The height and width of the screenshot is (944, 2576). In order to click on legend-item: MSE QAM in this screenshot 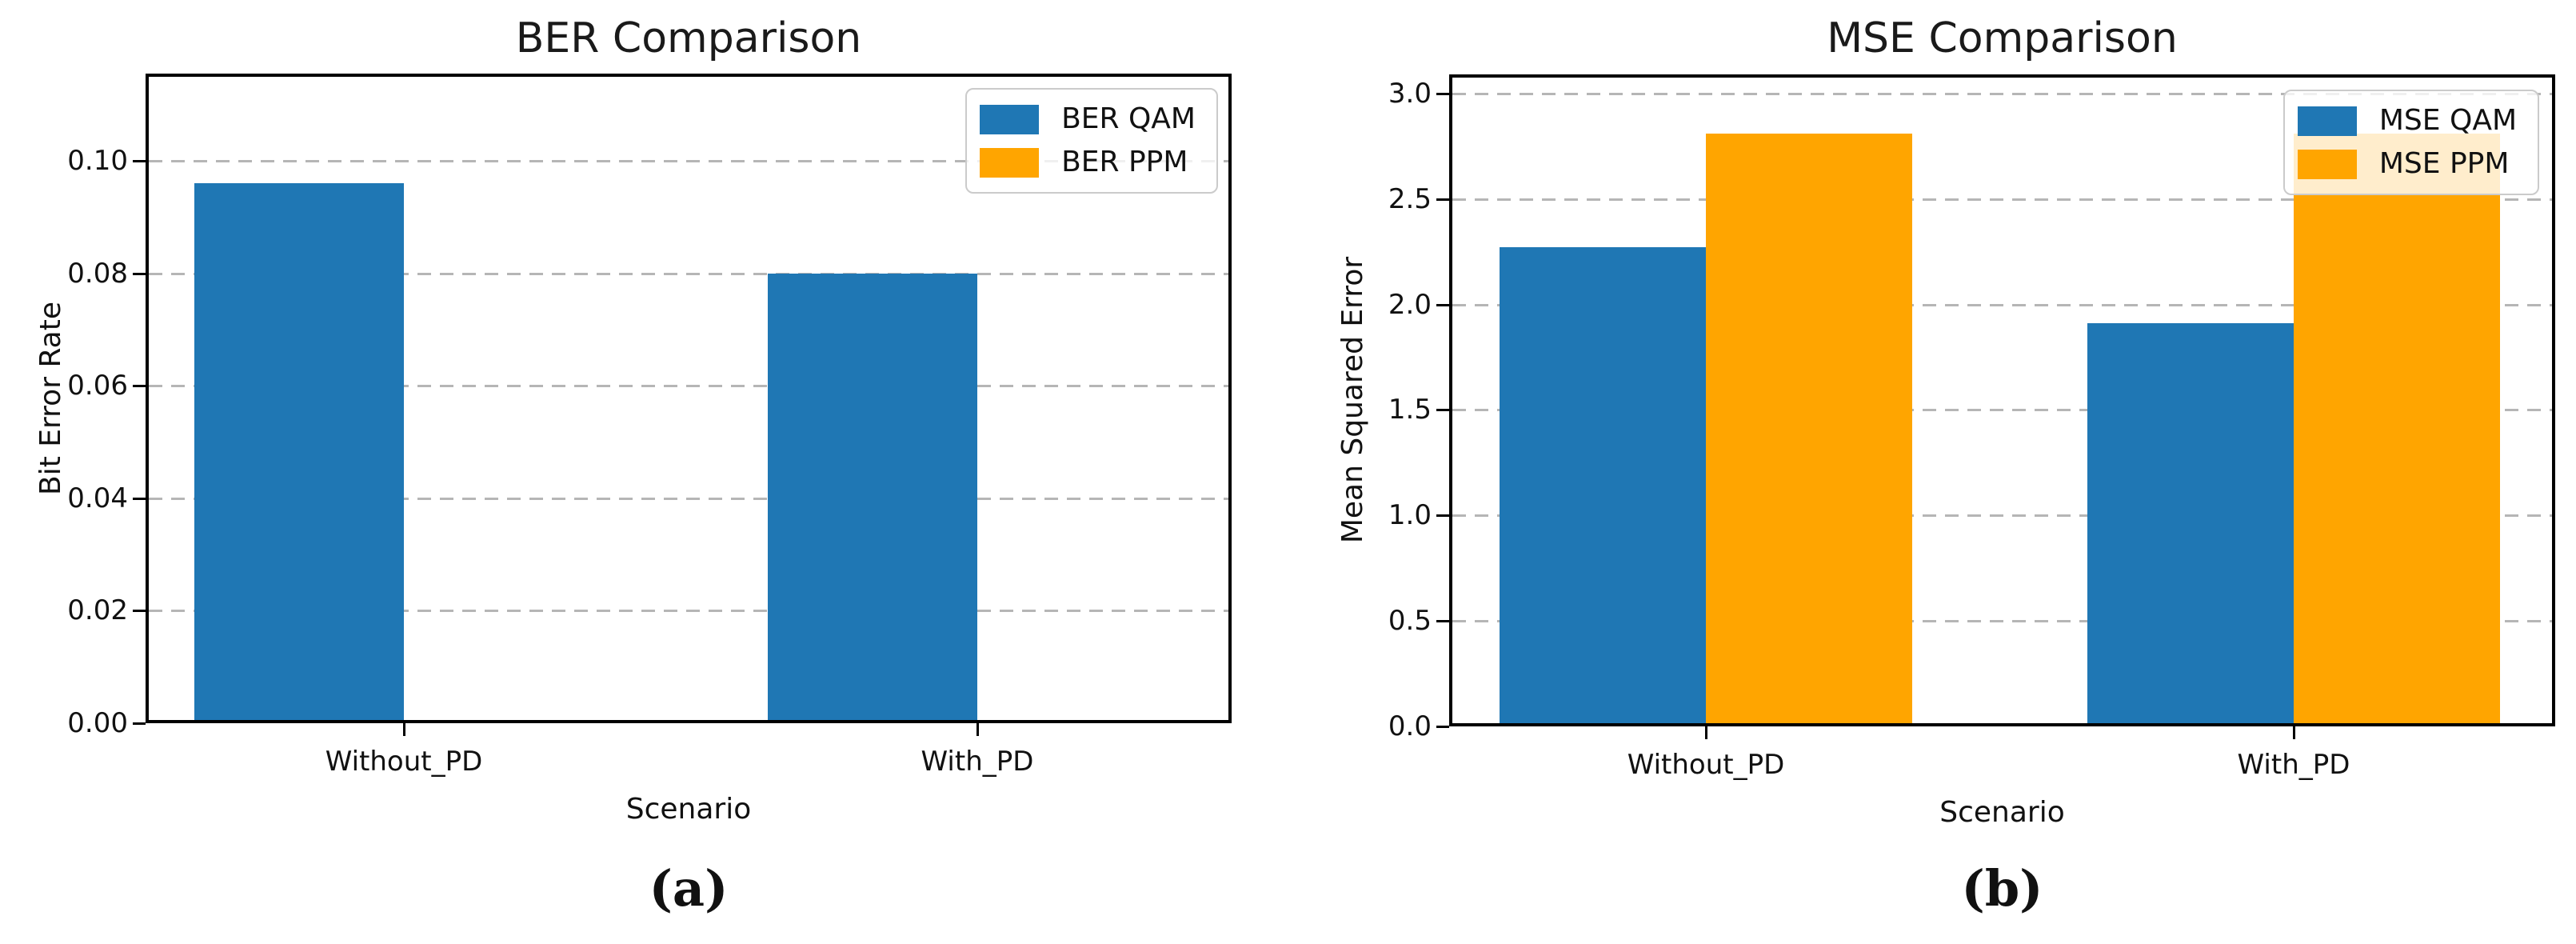, I will do `click(2407, 120)`.